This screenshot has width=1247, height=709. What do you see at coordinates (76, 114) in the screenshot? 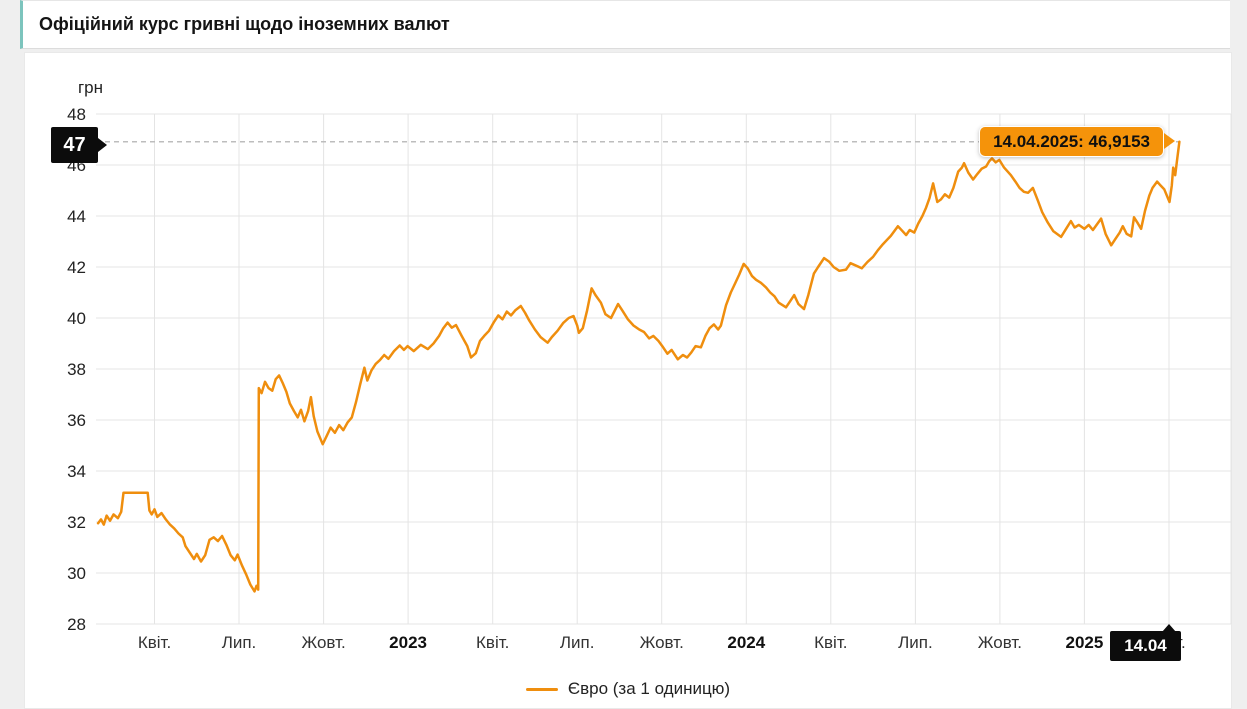
I see `y-axis-tick-label: 48` at bounding box center [76, 114].